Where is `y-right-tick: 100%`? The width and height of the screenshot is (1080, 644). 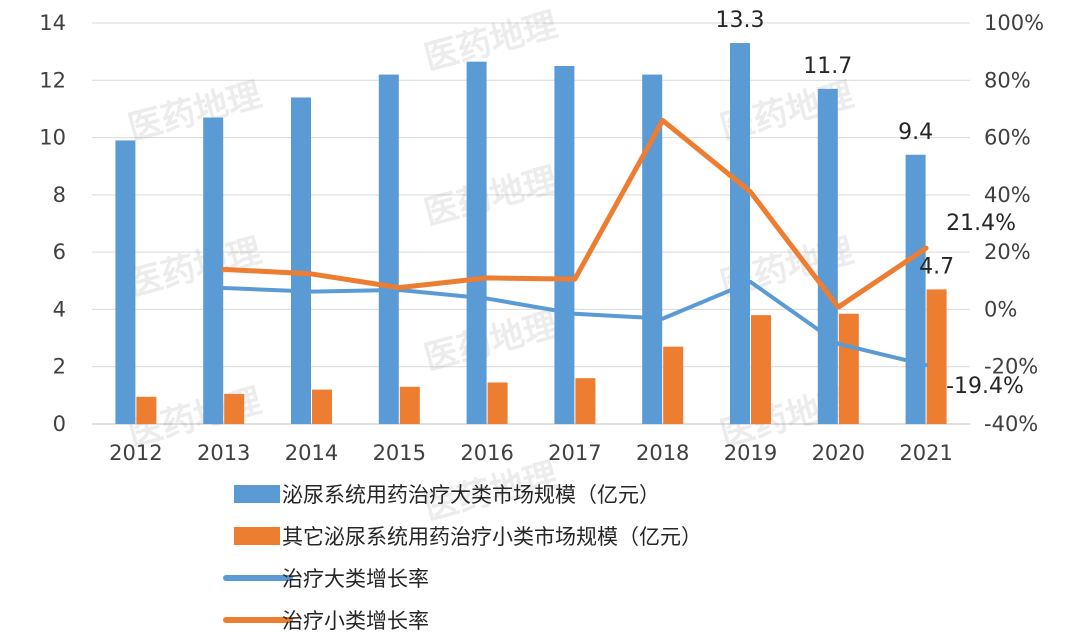 y-right-tick: 100% is located at coordinates (1014, 23).